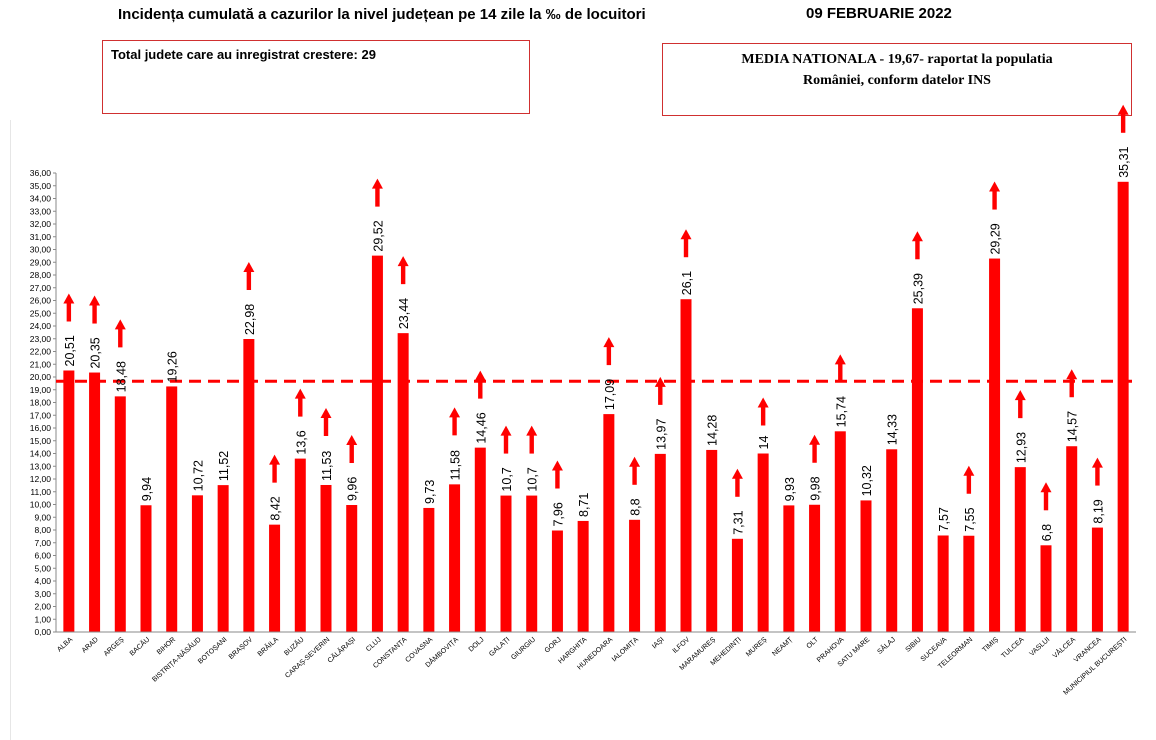 The height and width of the screenshot is (740, 1156). Describe the element at coordinates (897, 80) in the screenshot. I see `national-average-line2: României, conform datelor INS` at that location.